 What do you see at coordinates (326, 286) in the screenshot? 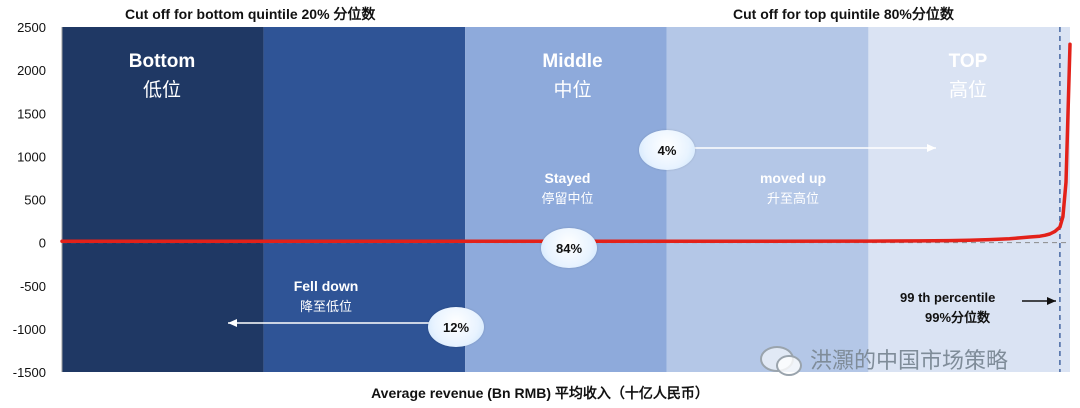
I see `fell-down-en: Fell down` at bounding box center [326, 286].